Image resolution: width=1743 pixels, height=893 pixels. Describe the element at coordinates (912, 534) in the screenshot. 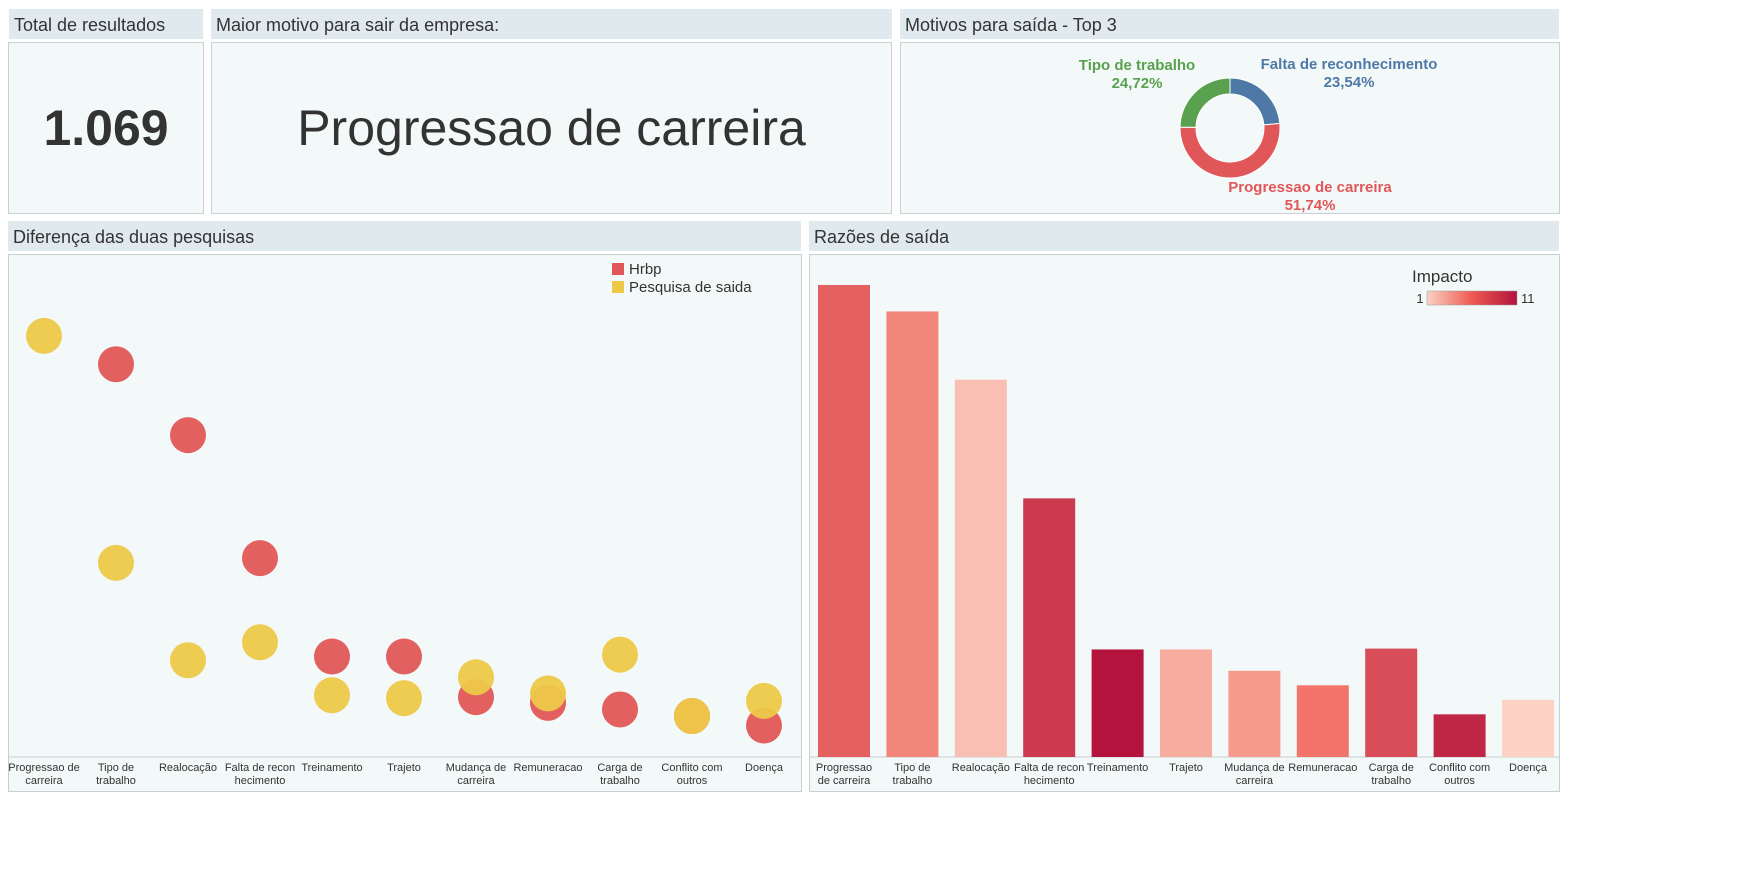

I see `bar-tipo-de-trabalho` at that location.